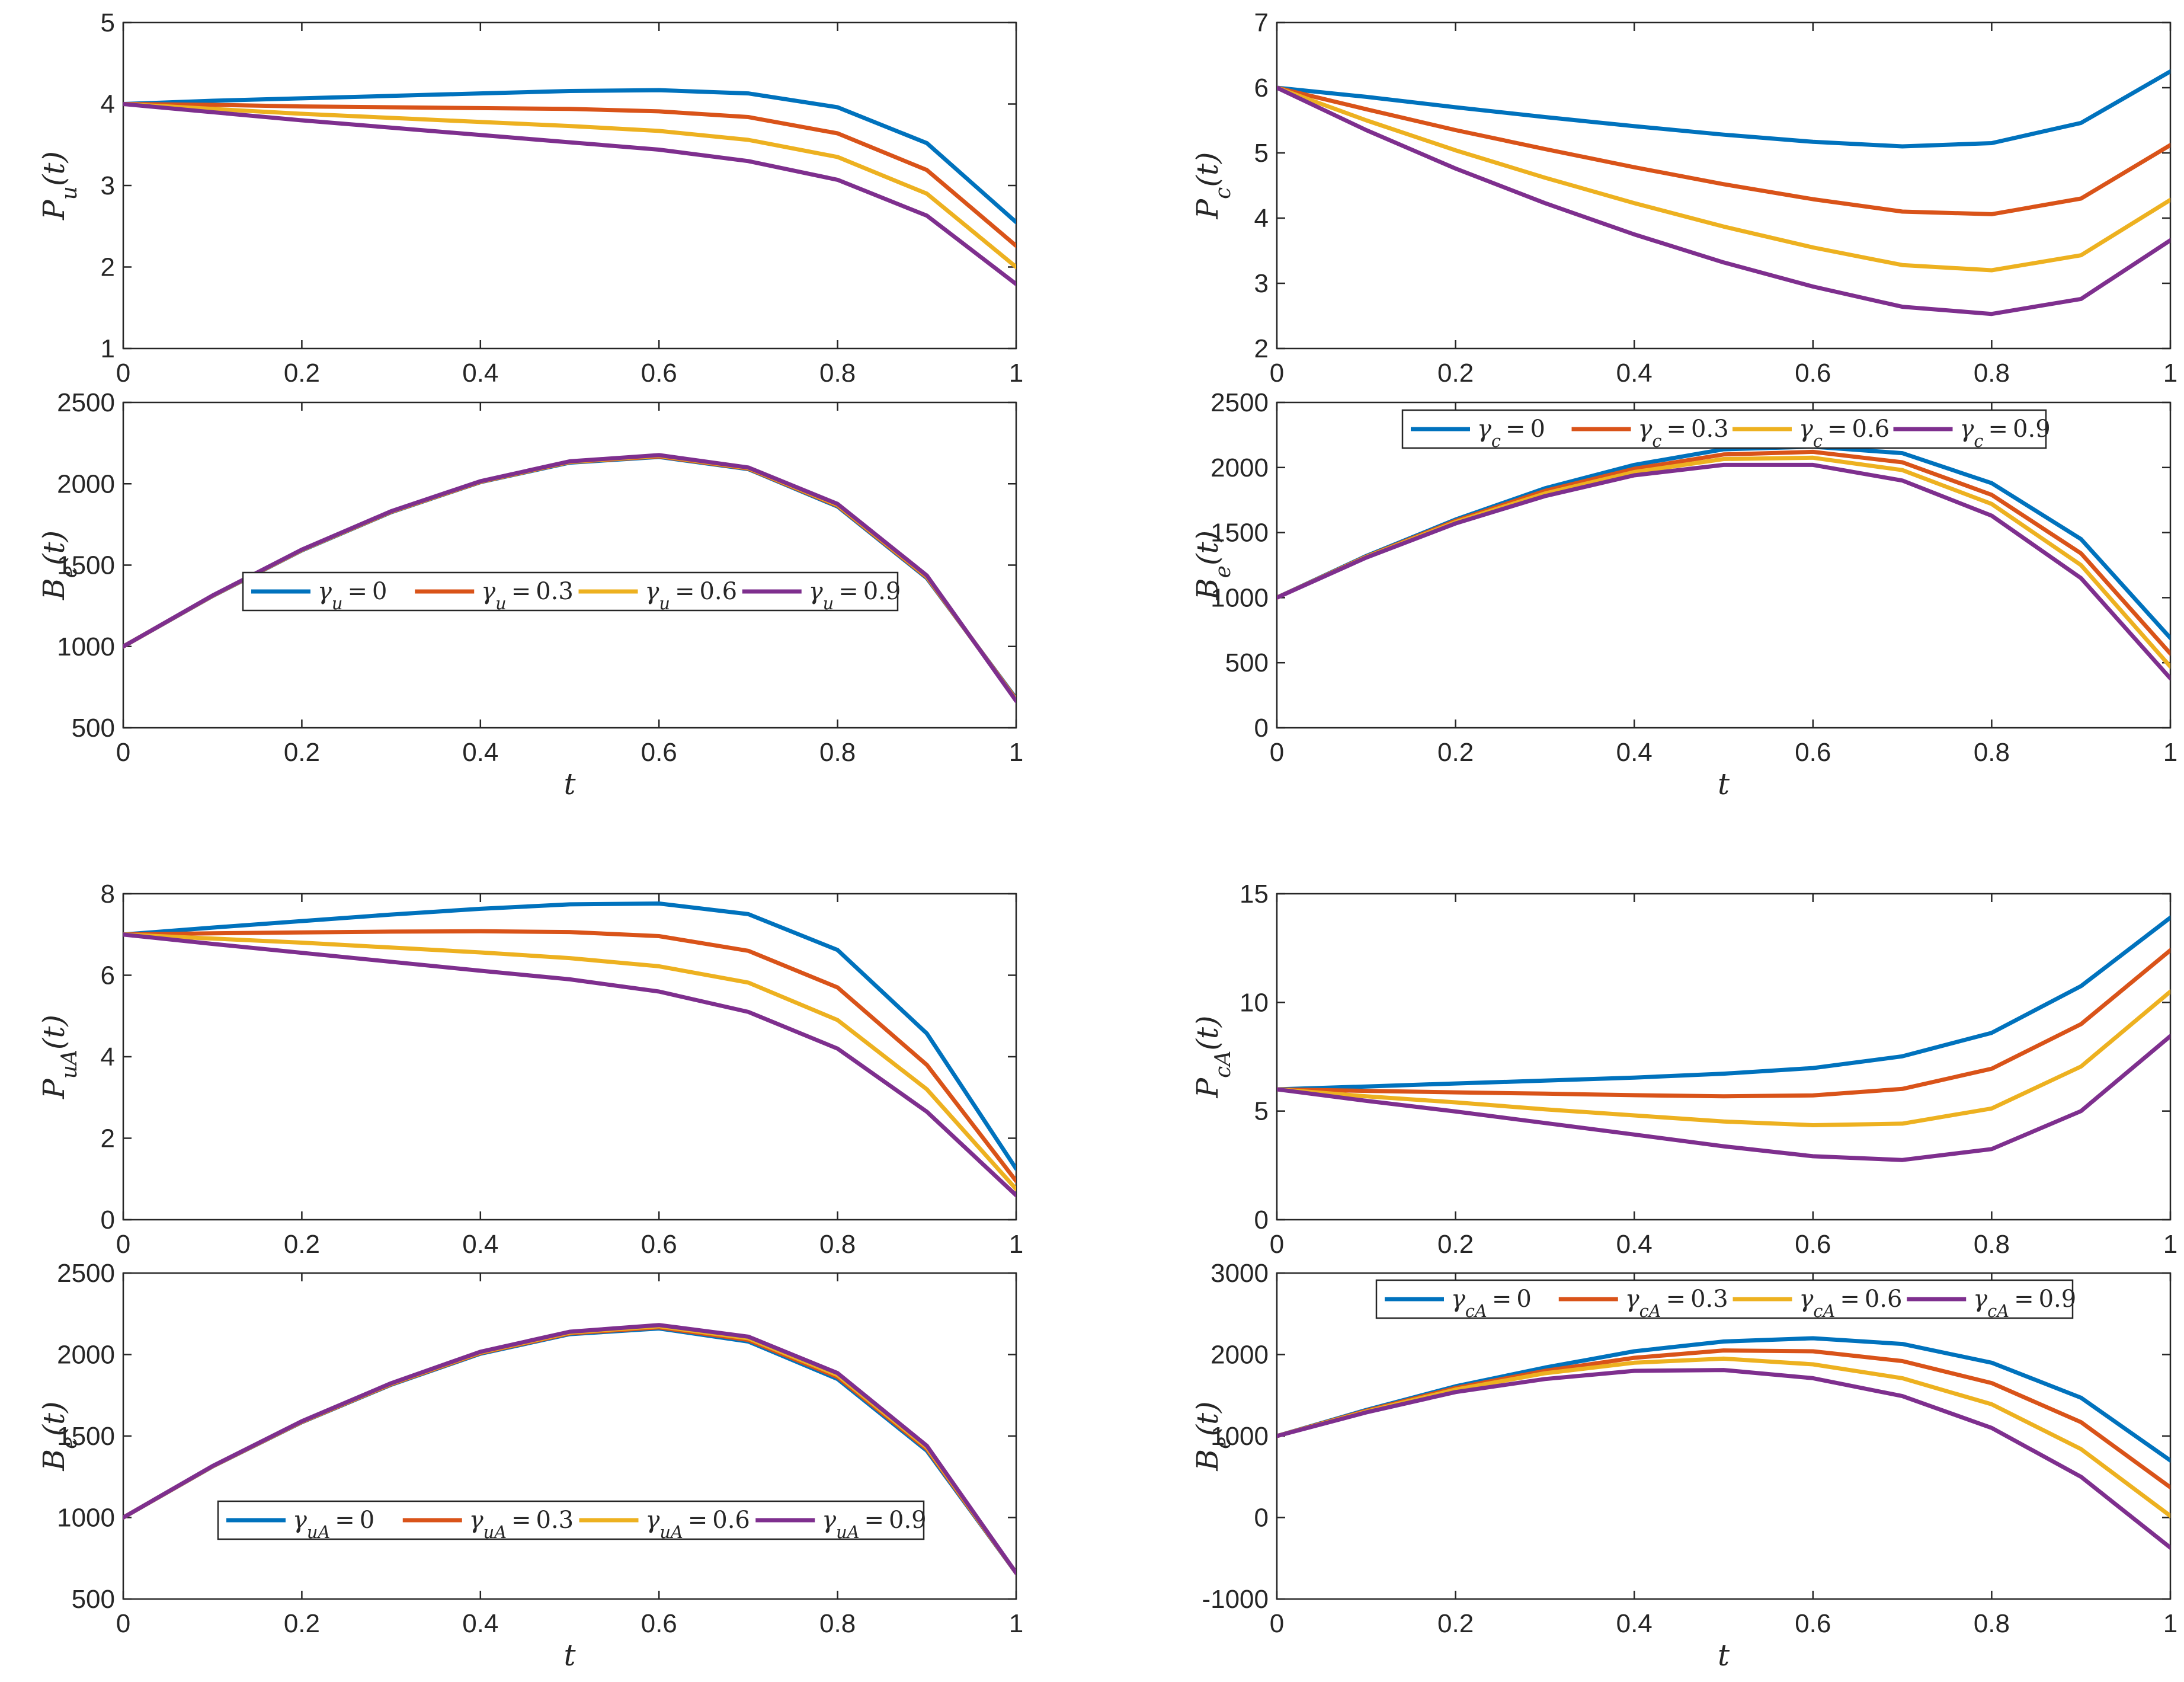  What do you see at coordinates (874, 1524) in the screenshot?
I see `legend-entry: γuA = 0.9` at bounding box center [874, 1524].